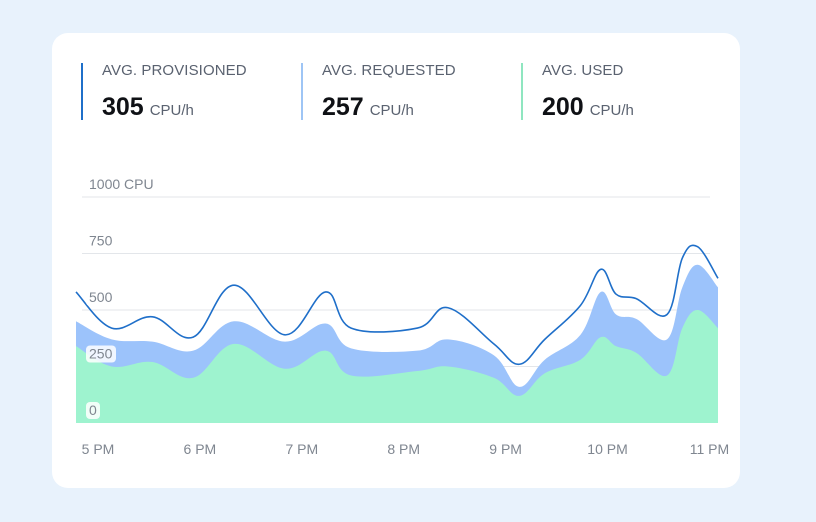 The height and width of the screenshot is (522, 816). Describe the element at coordinates (343, 107) in the screenshot. I see `stat-value: 257` at that location.